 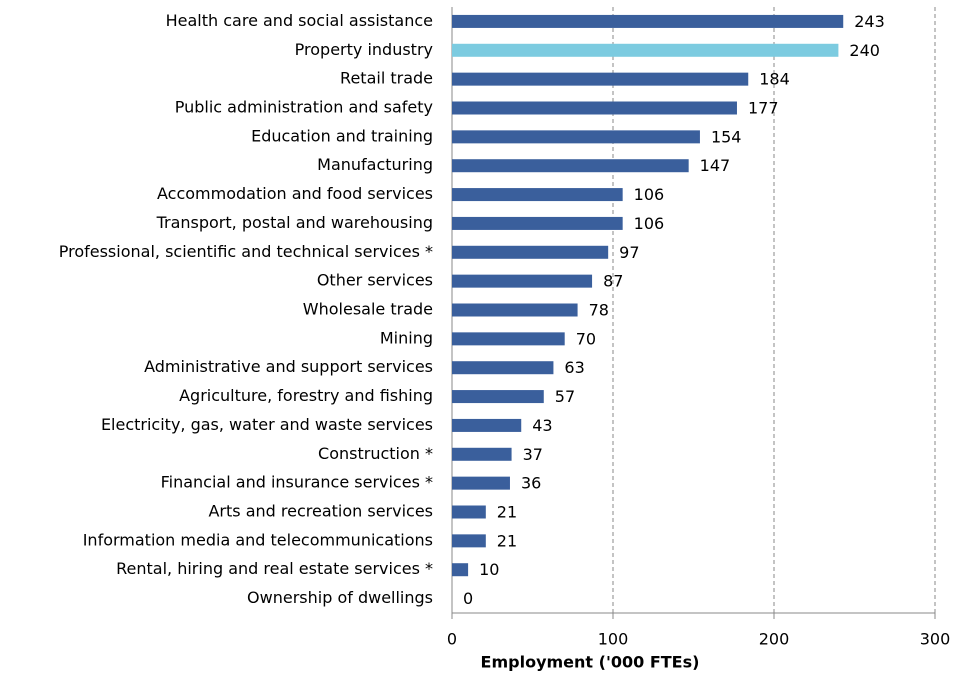 I want to click on data-label: 0, so click(x=468, y=598).